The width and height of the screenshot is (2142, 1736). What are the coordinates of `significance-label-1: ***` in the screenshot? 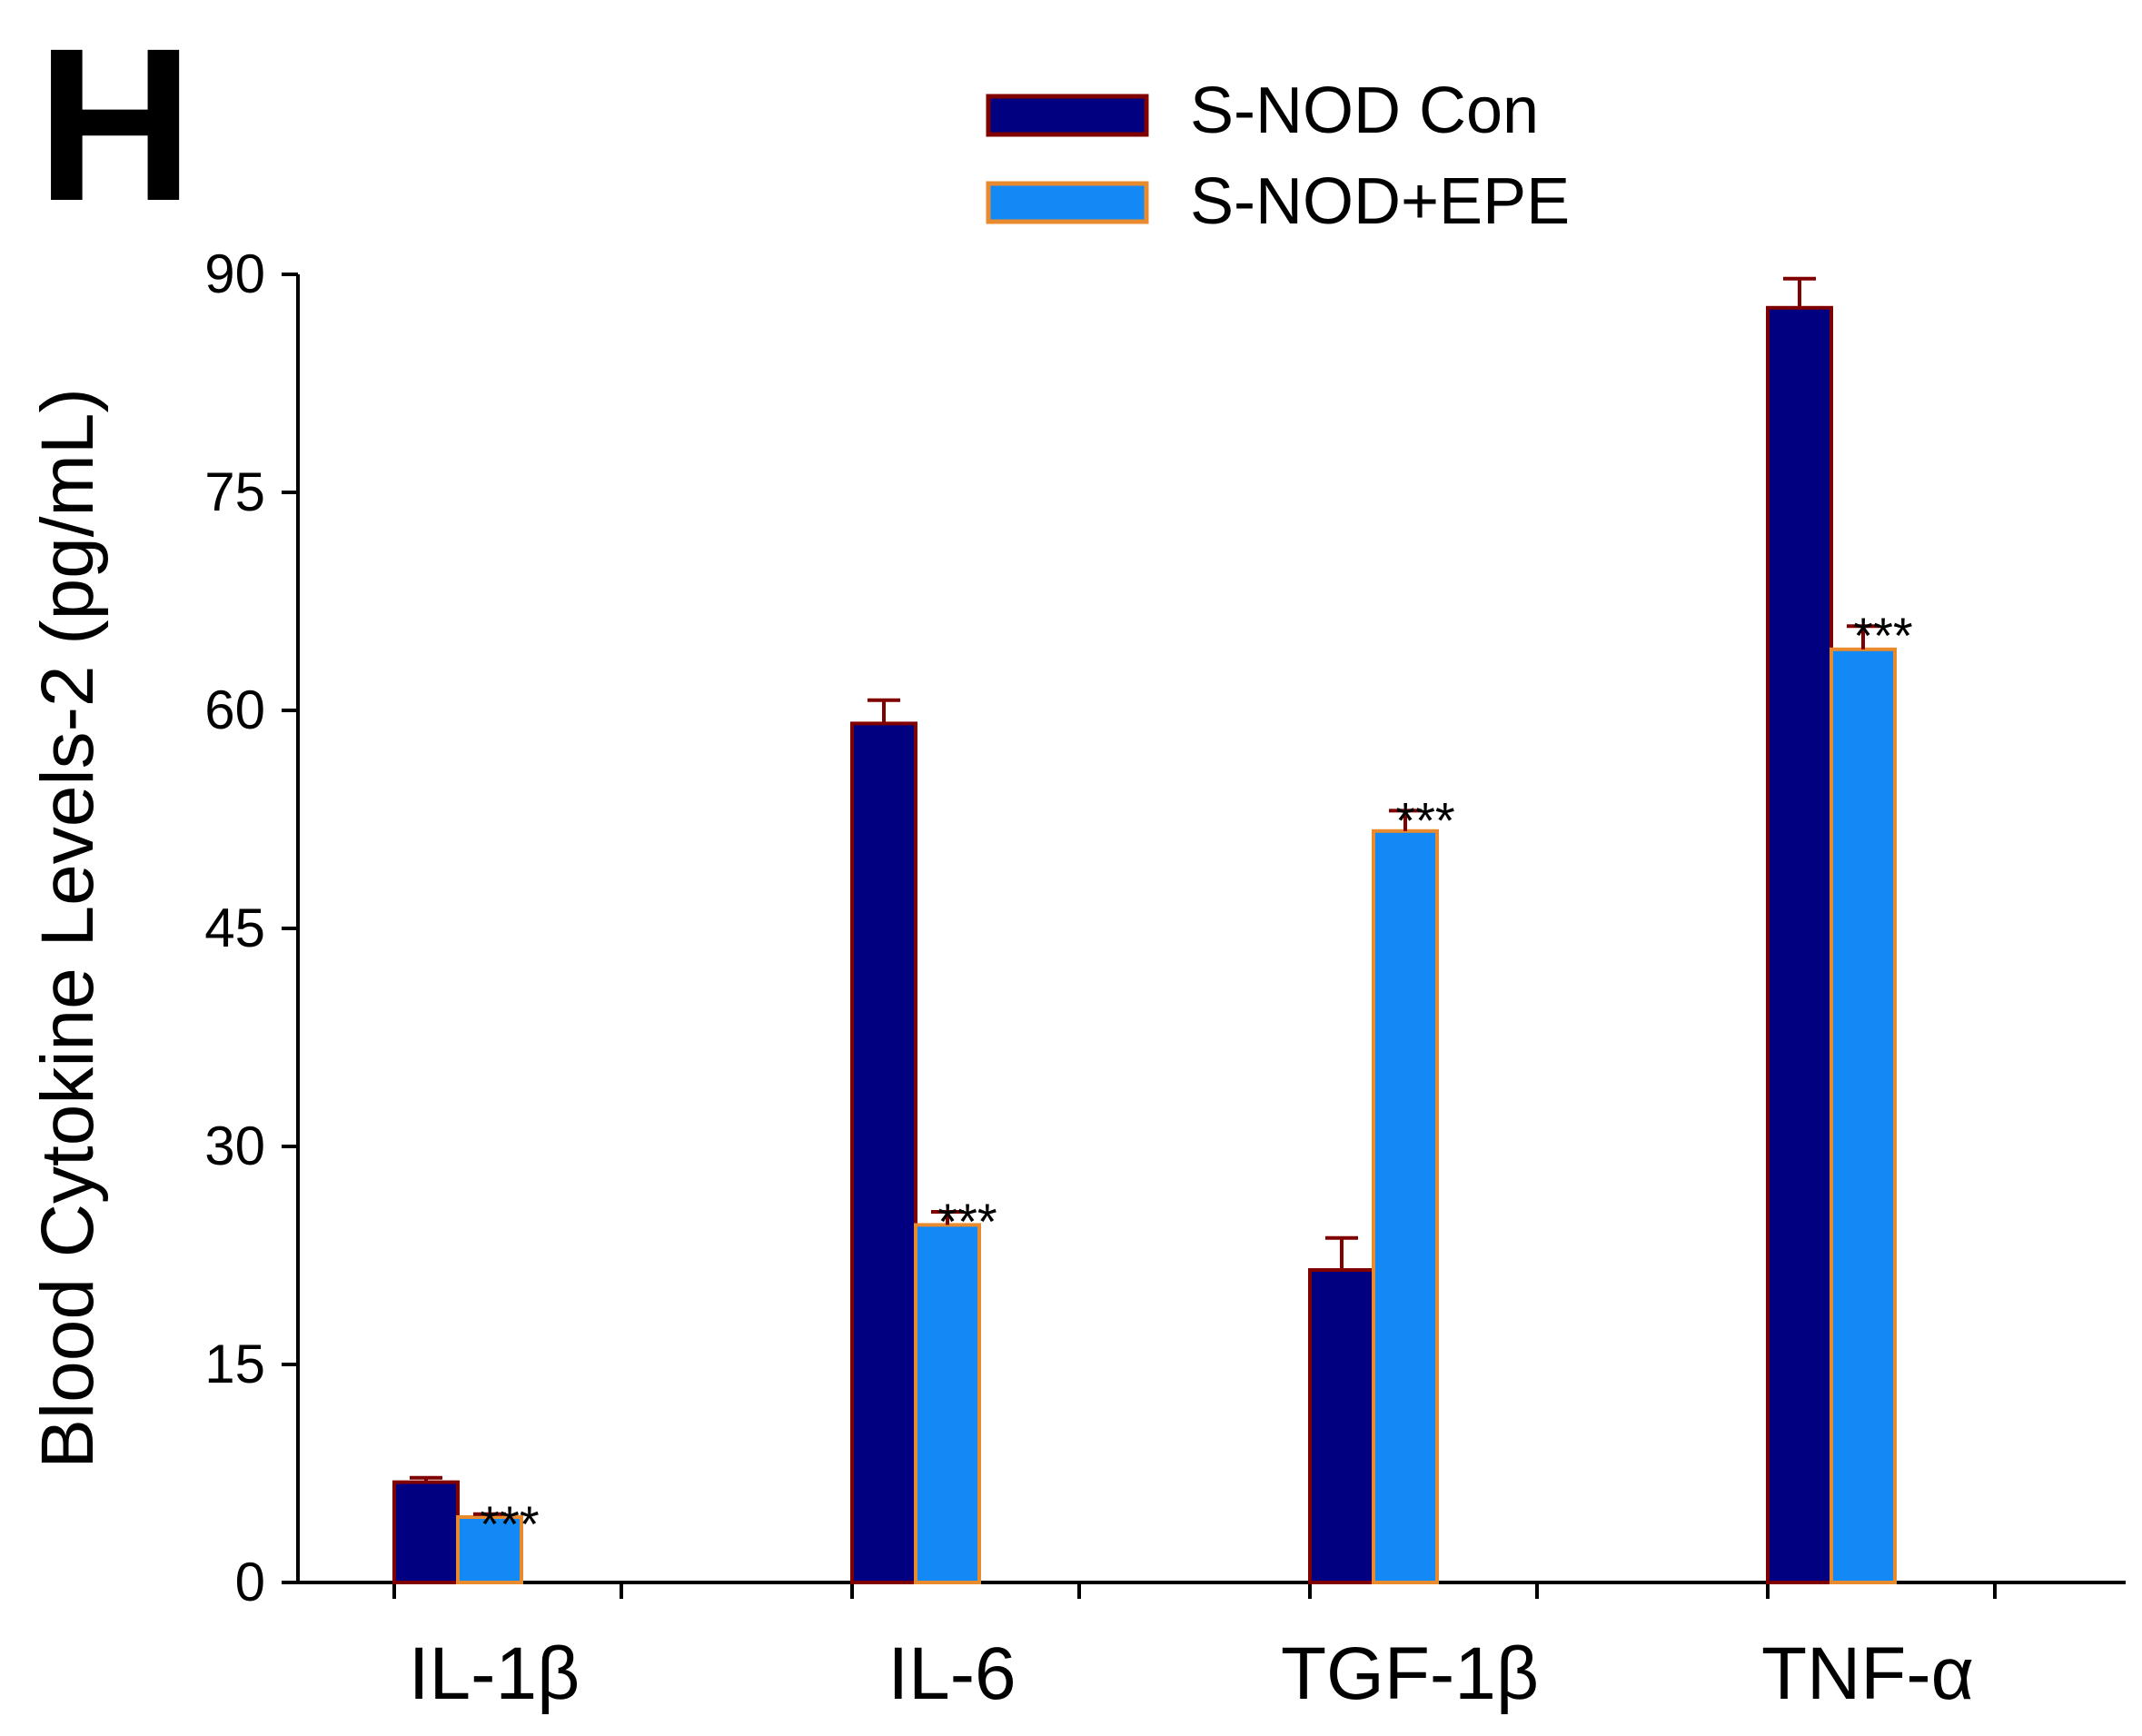 It's located at (967, 1221).